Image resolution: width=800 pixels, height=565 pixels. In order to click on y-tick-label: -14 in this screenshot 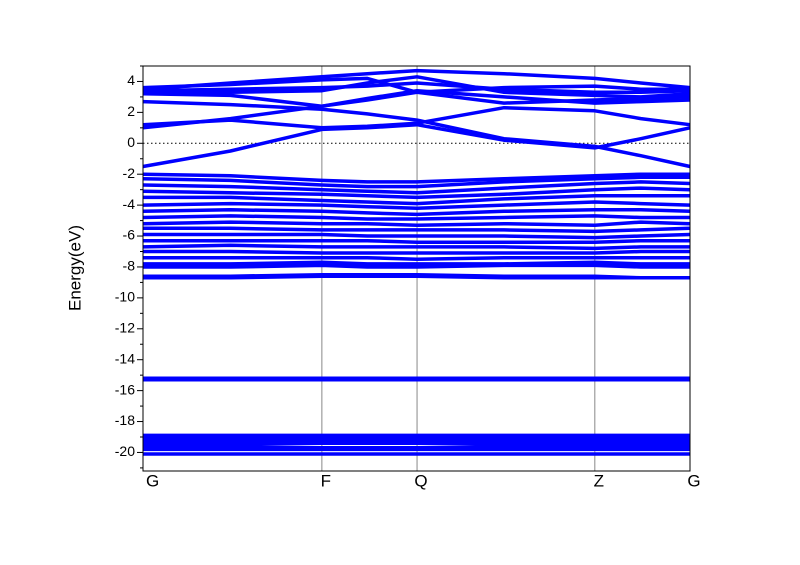, I will do `click(125, 358)`.